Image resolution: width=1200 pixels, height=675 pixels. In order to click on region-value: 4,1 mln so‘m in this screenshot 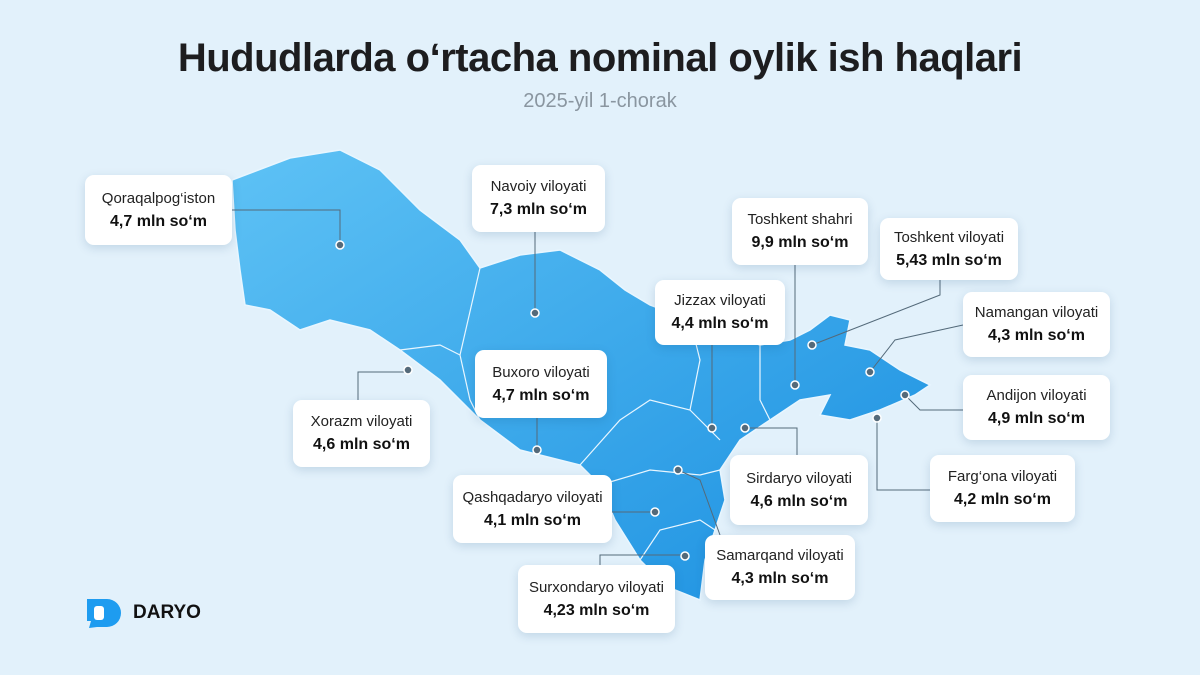, I will do `click(532, 520)`.